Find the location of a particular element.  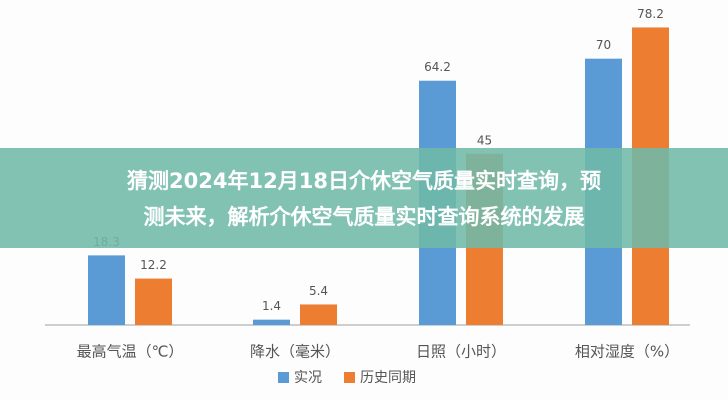

x-tick-label: 日照（小时） is located at coordinates (461, 352).